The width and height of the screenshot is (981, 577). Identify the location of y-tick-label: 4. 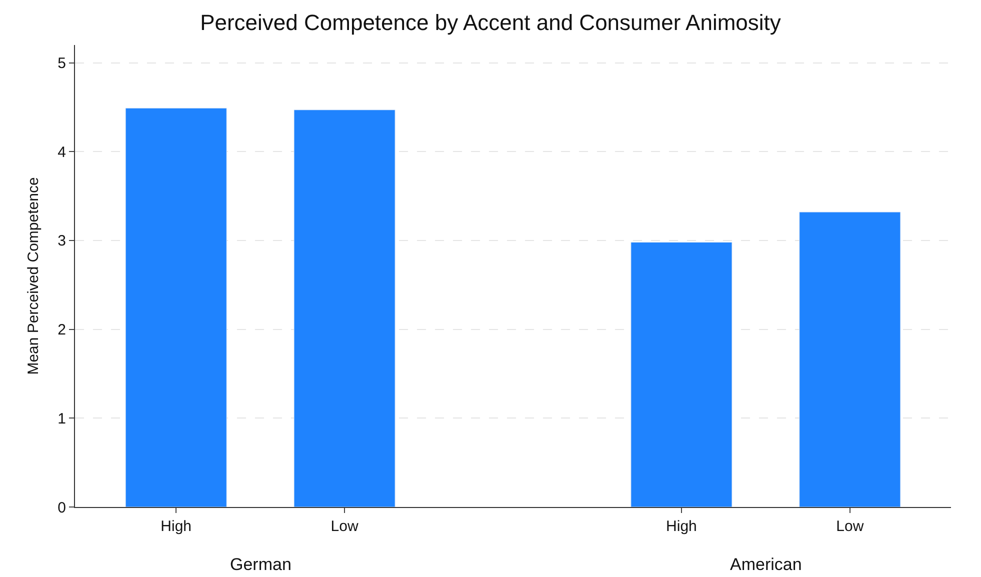
(62, 152).